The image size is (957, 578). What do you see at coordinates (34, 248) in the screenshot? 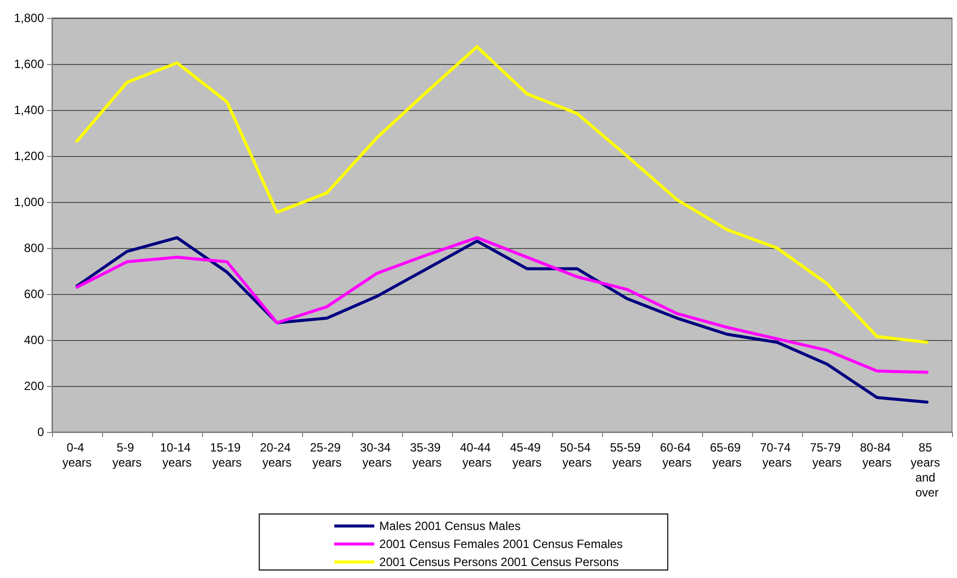
I see `y-tick-label: 800` at bounding box center [34, 248].